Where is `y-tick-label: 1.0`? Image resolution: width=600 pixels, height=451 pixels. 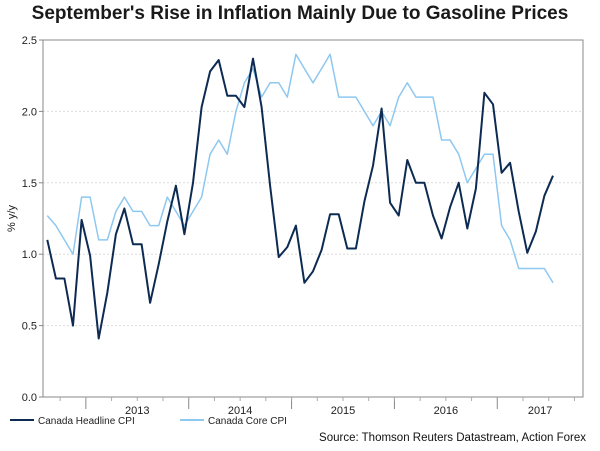 y-tick-label: 1.0 is located at coordinates (29, 255).